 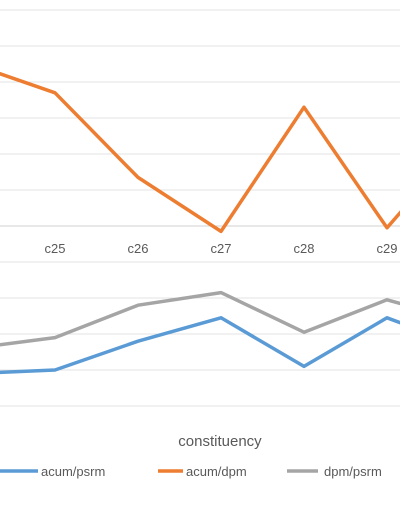 I want to click on x-tick-label: c27, so click(x=221, y=248).